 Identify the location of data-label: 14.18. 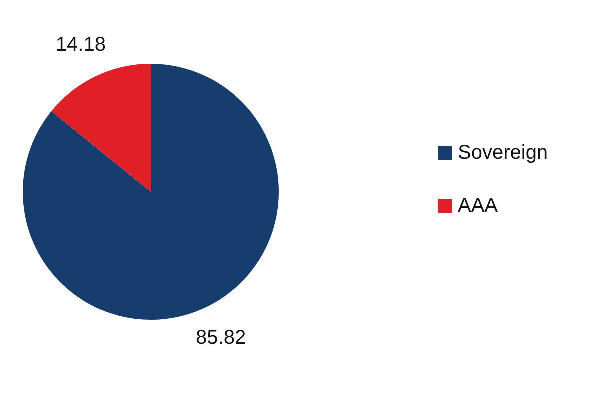
(81, 45).